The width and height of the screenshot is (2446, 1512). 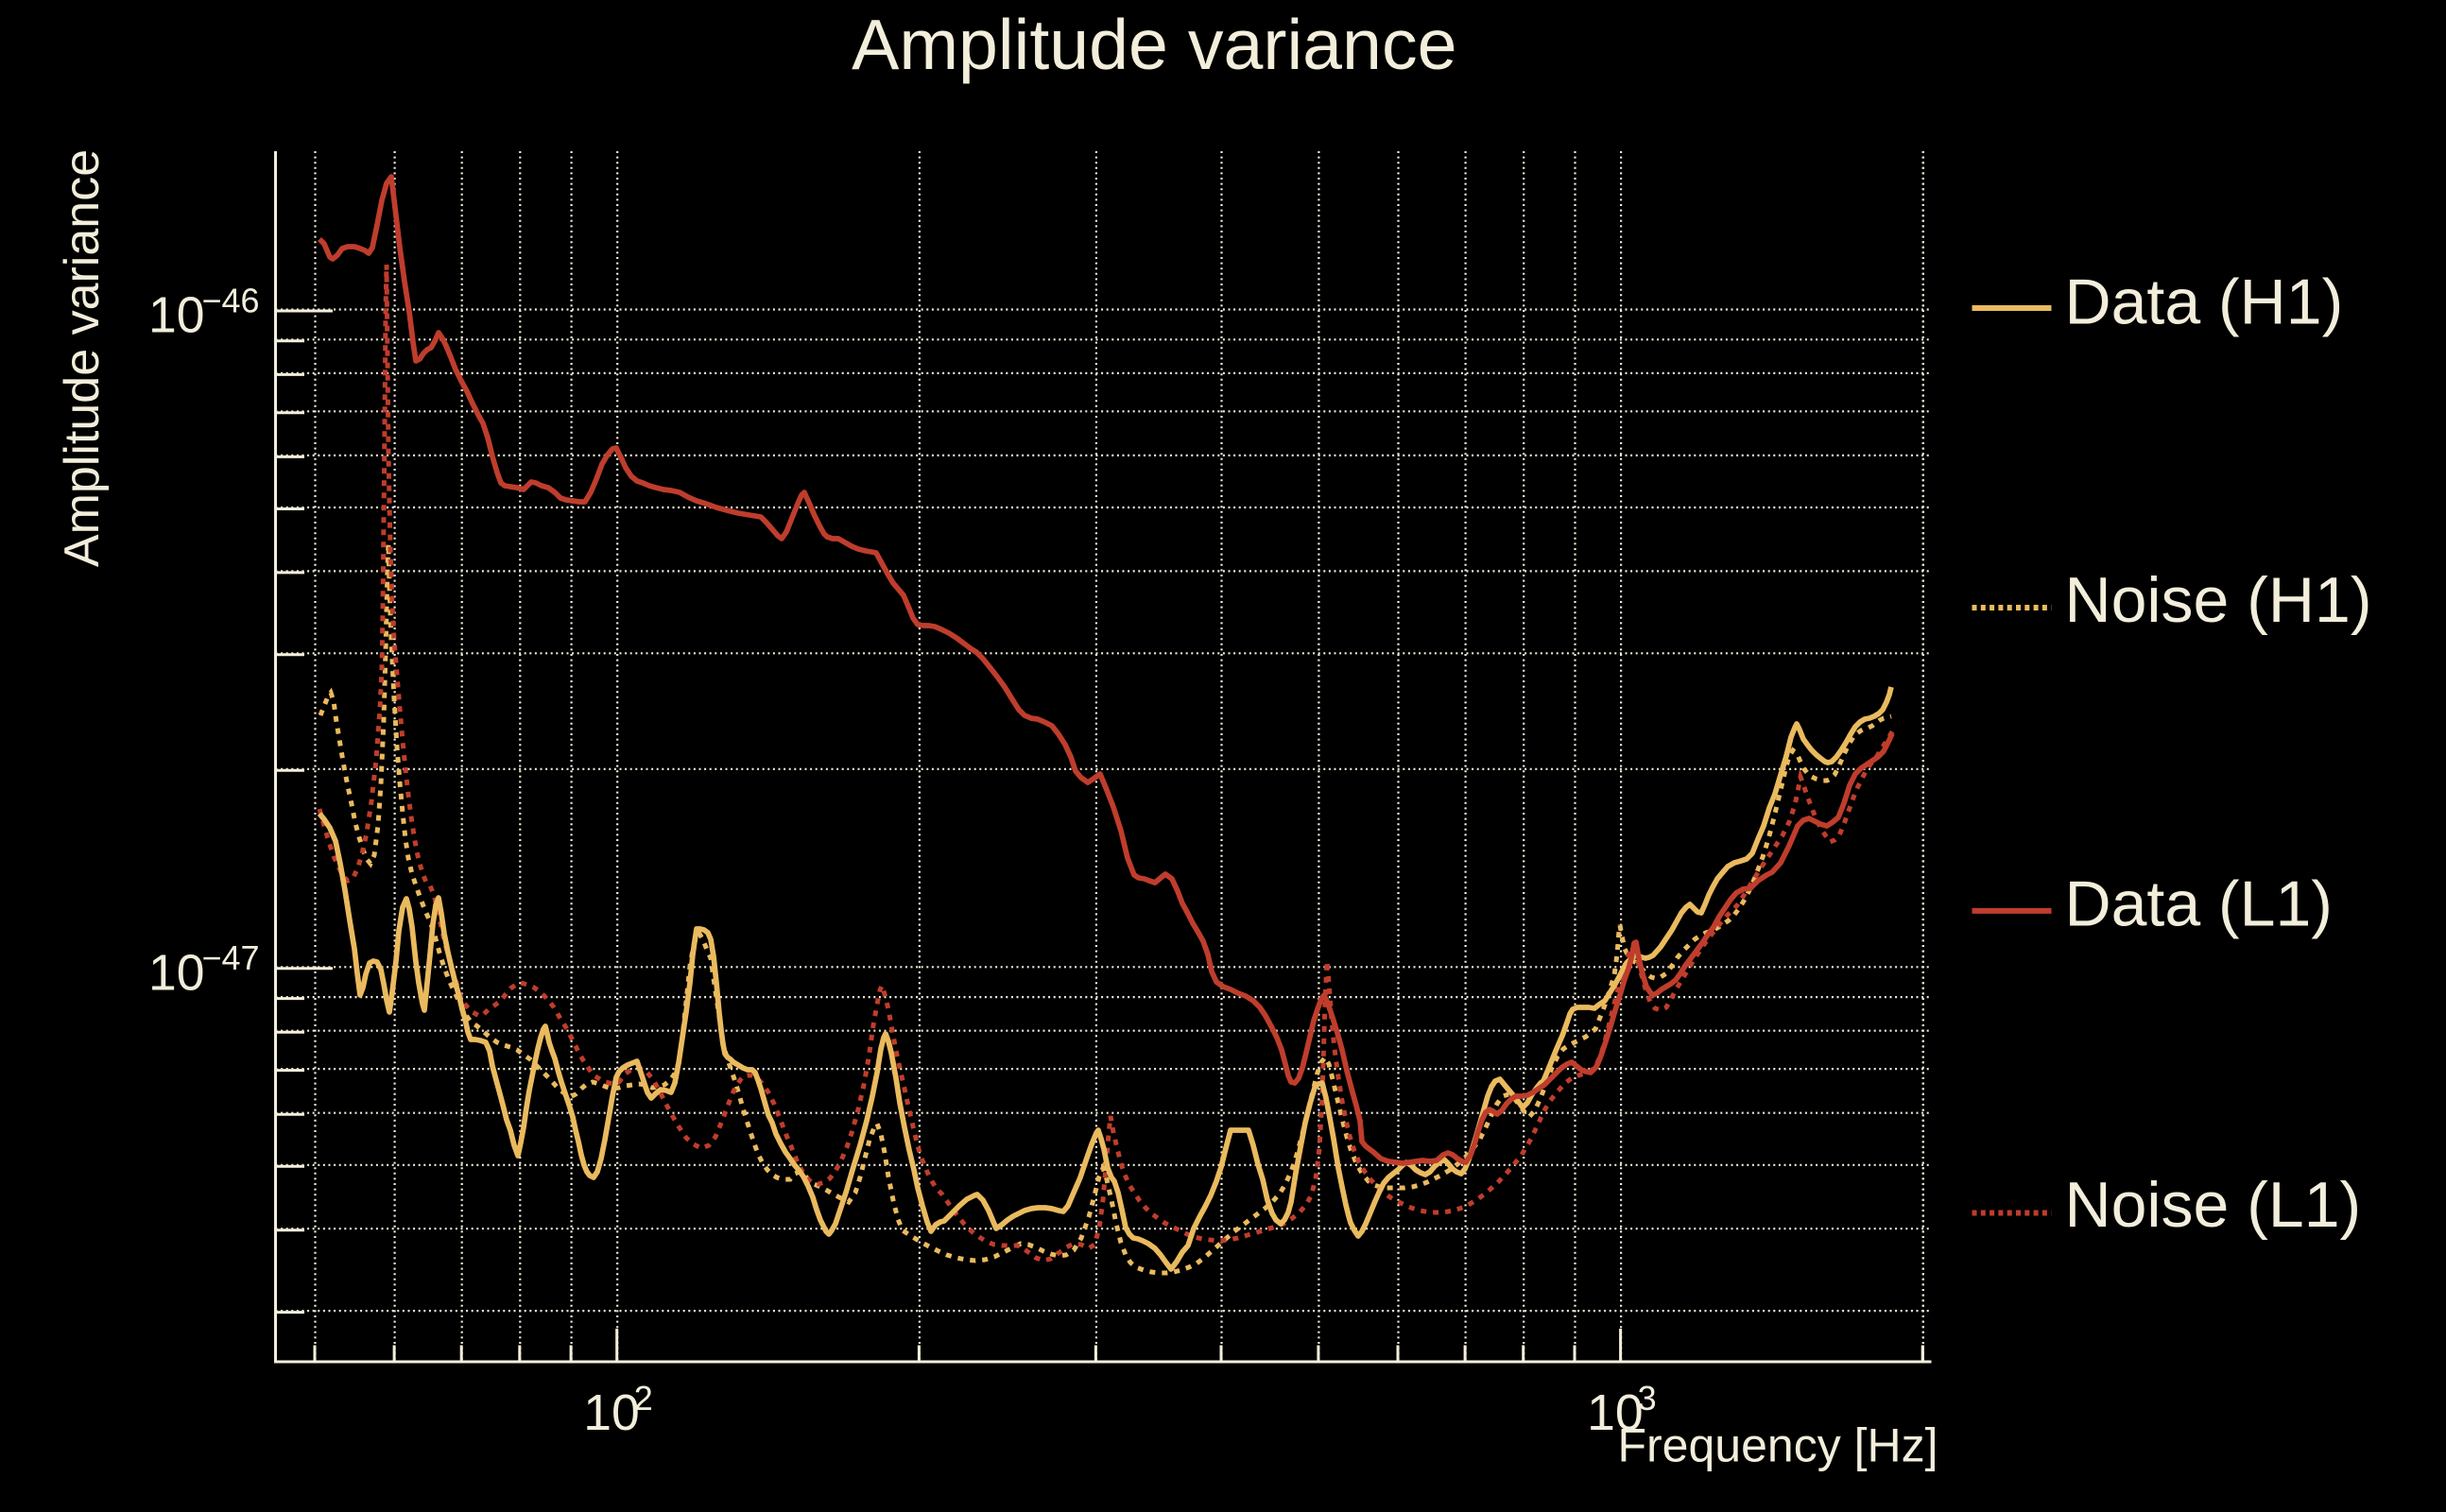 I want to click on svg-text: Frequency [Hz], so click(x=1777, y=1445).